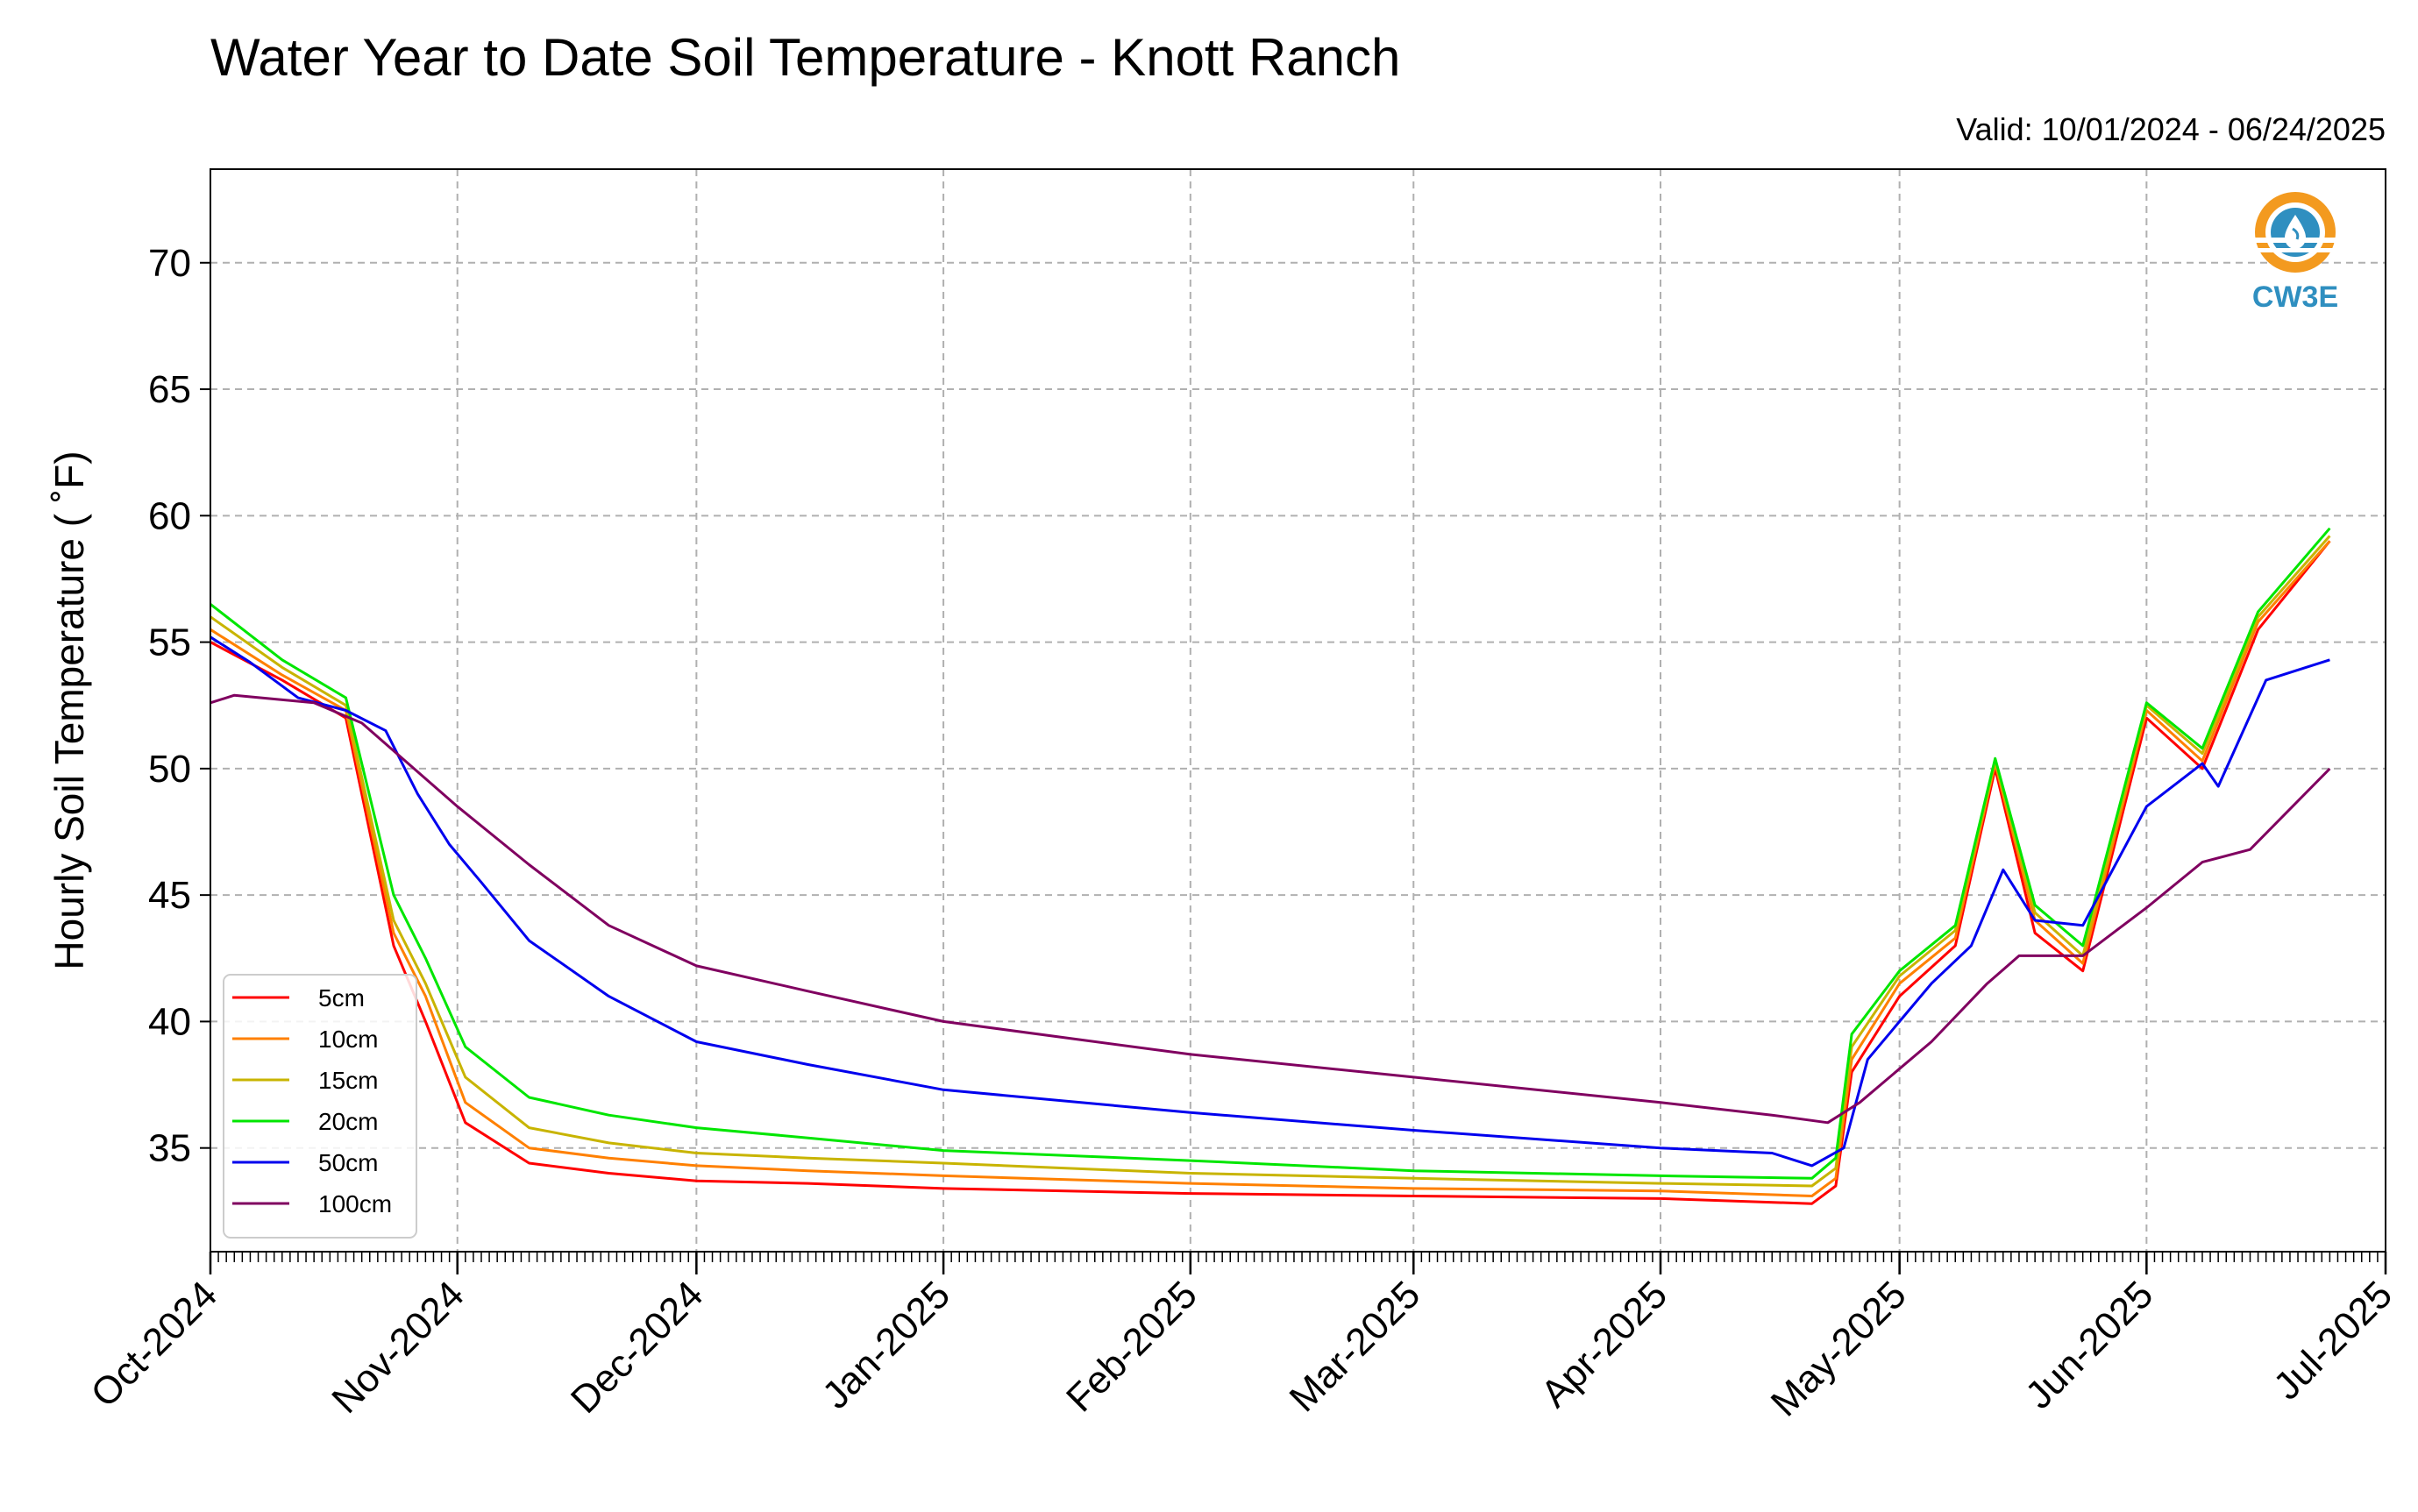  What do you see at coordinates (637, 1347) in the screenshot?
I see `x-tick-label: Dec-2024` at bounding box center [637, 1347].